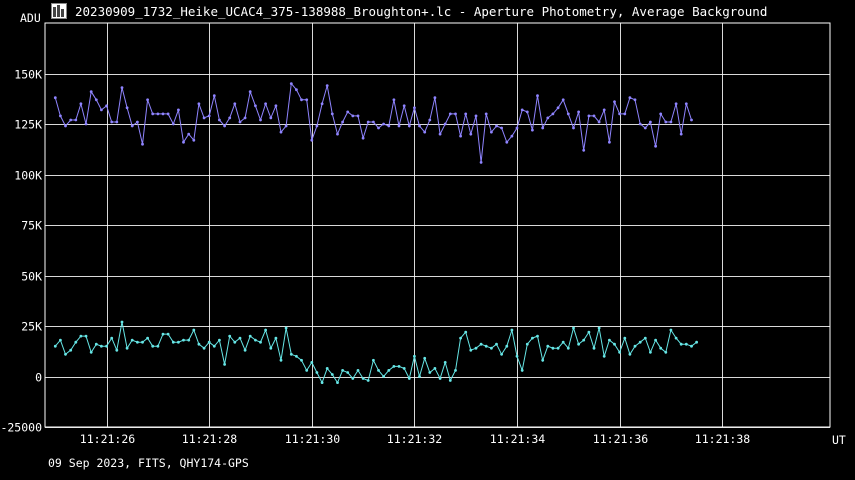  I want to click on y-tick-label: 25K, so click(31, 327).